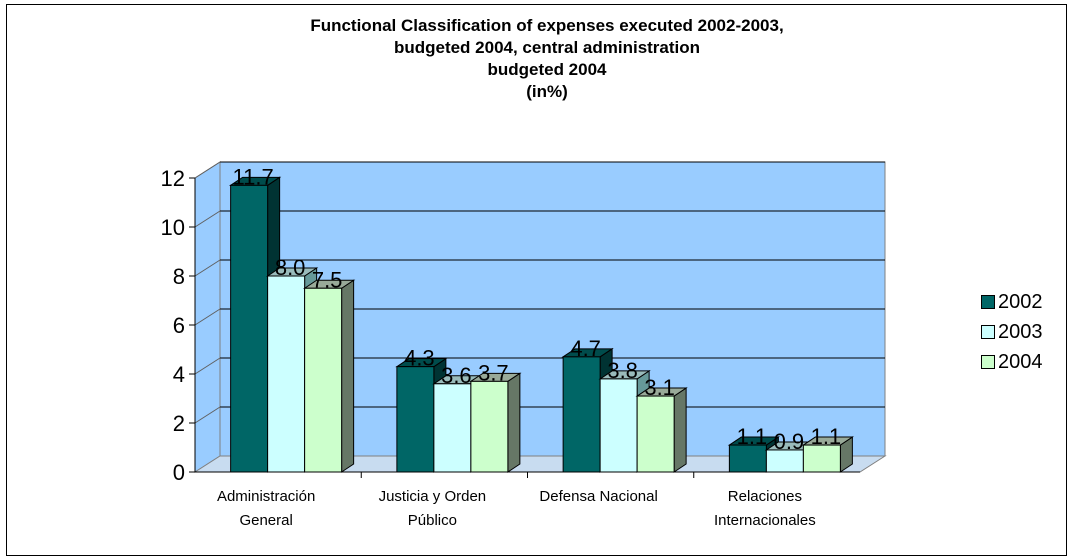 The image size is (1069, 560). Describe the element at coordinates (327, 279) in the screenshot. I see `bar-value-label-2004: 7.5` at that location.